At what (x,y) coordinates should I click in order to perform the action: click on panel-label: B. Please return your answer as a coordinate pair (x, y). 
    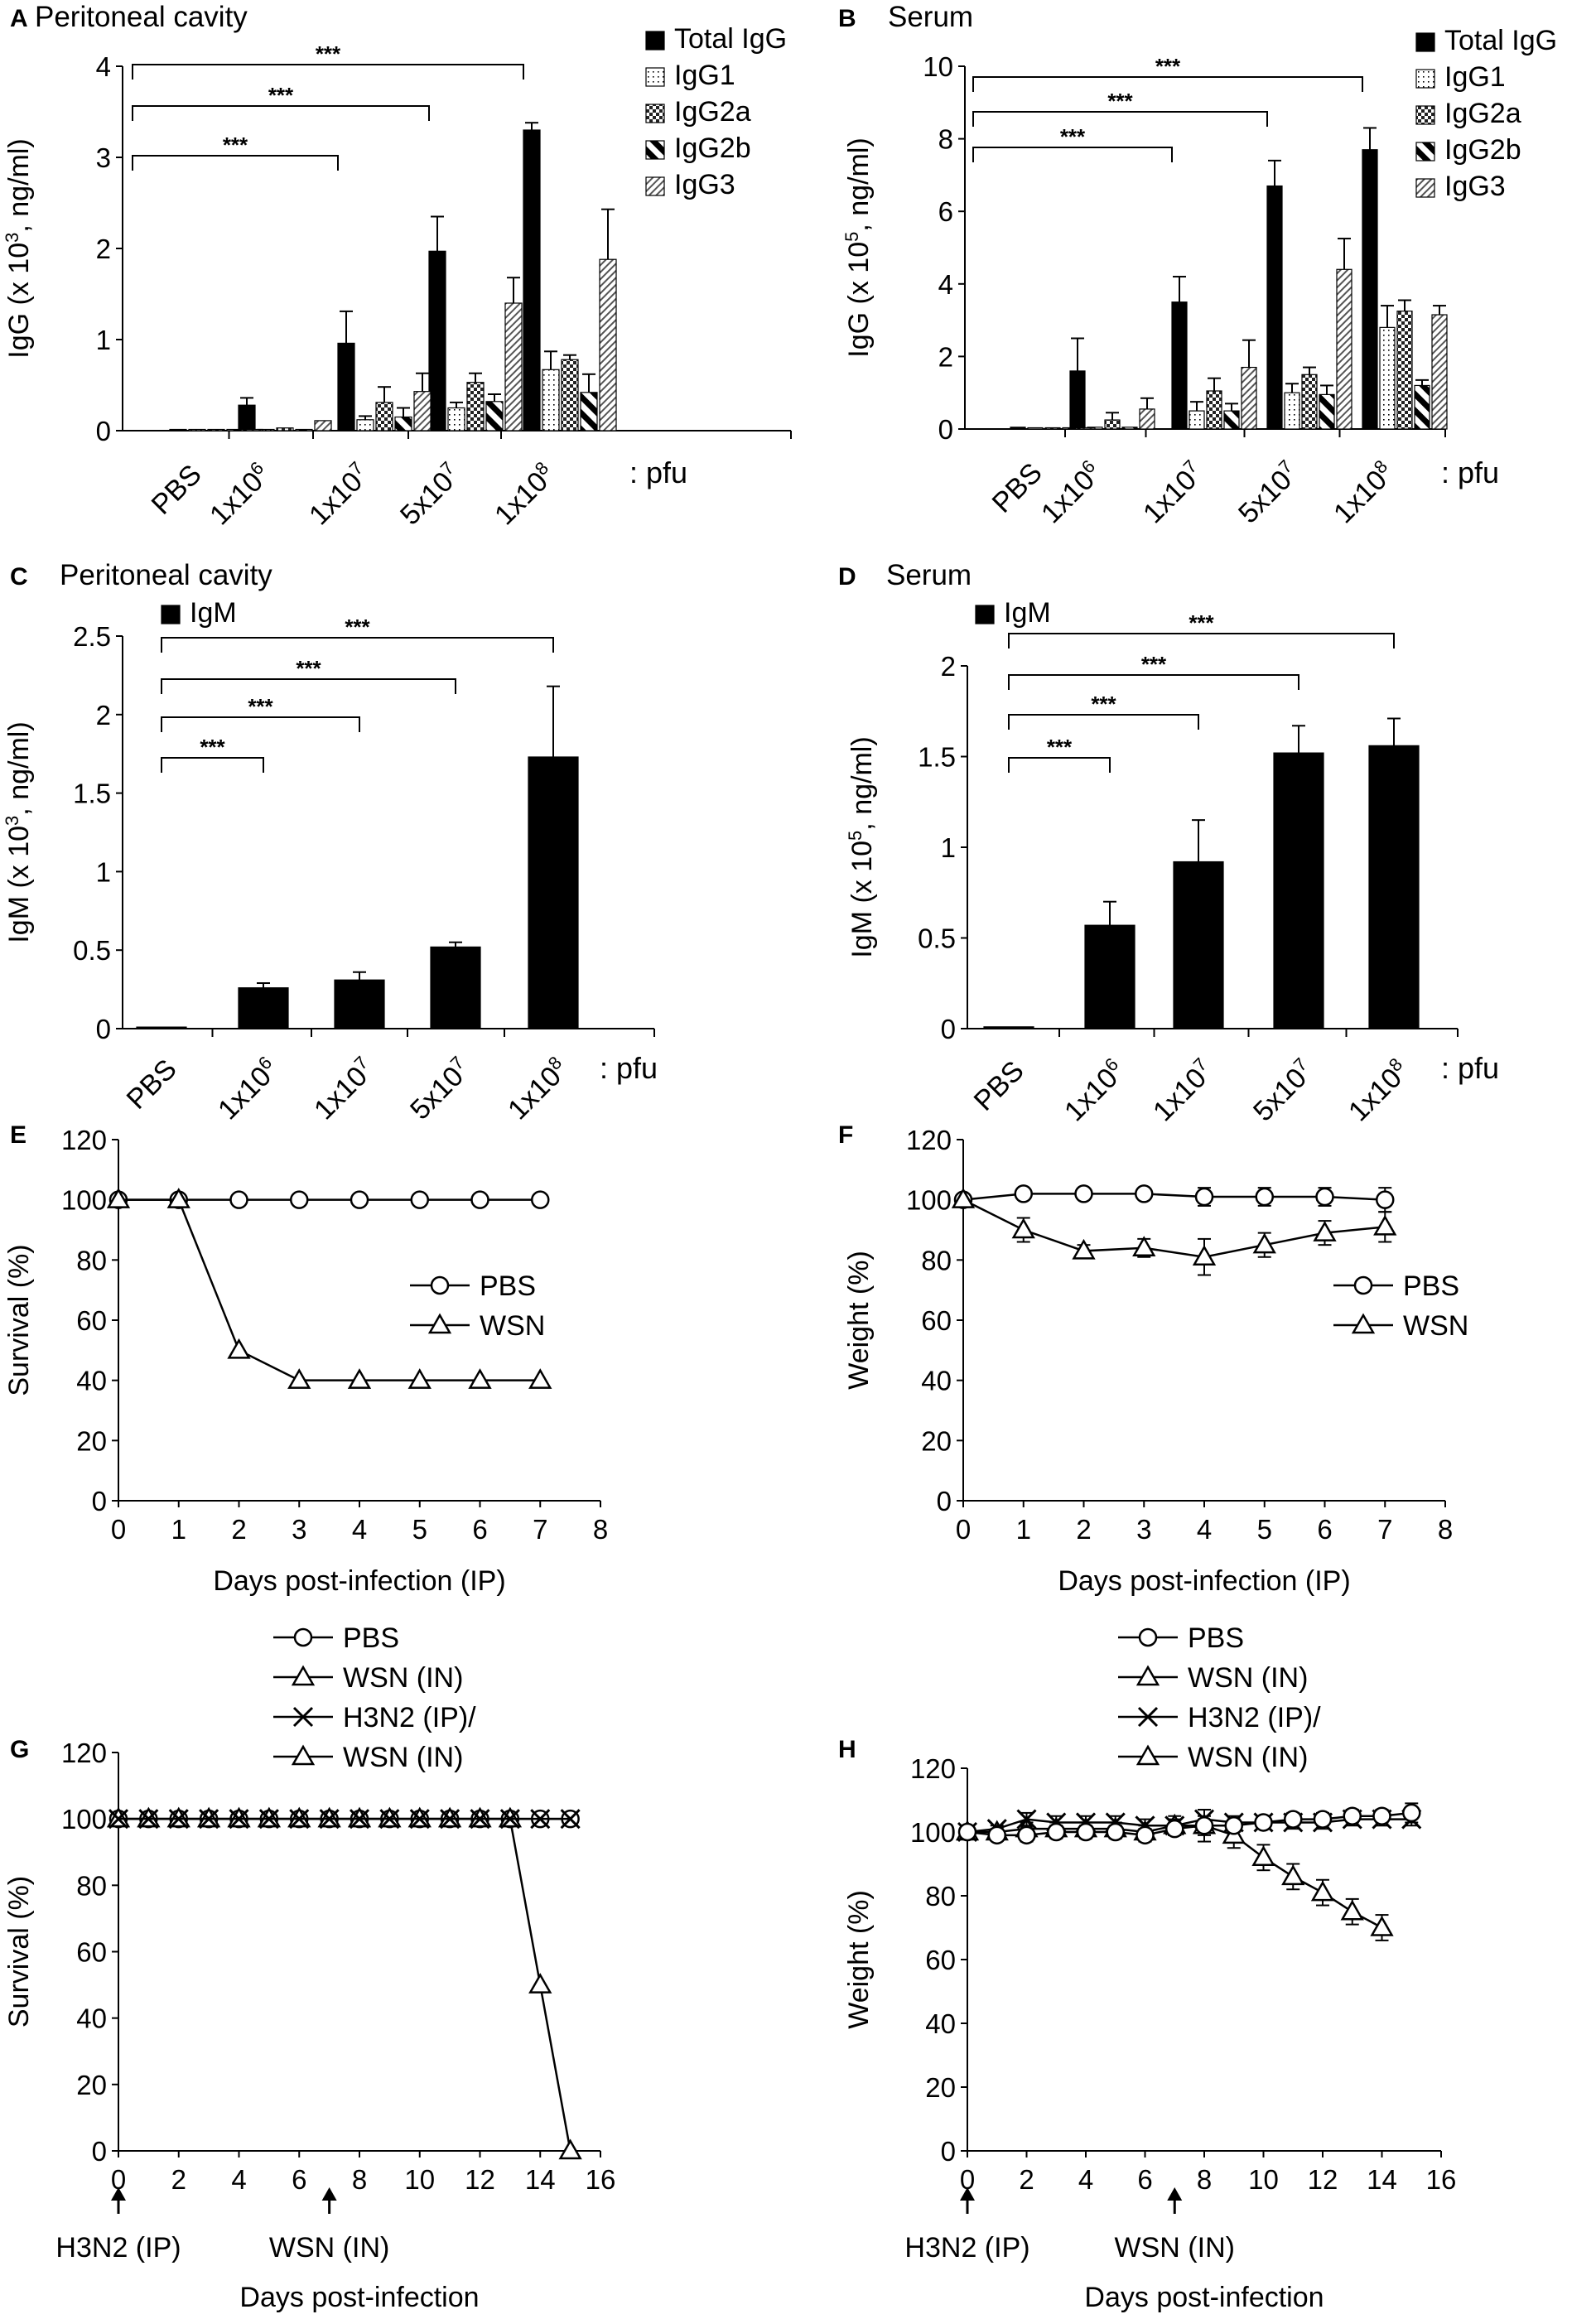
    Looking at the image, I should click on (847, 18).